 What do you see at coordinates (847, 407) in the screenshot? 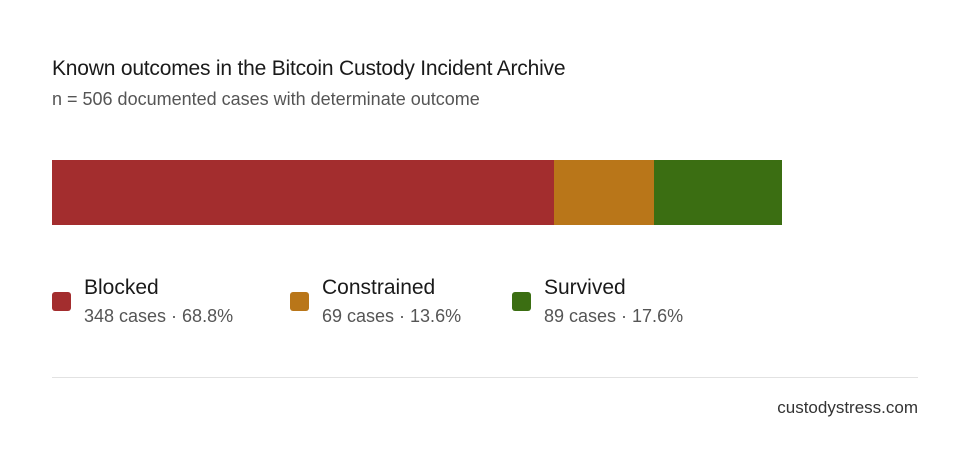
I see `source-footer: custodystress.com` at bounding box center [847, 407].